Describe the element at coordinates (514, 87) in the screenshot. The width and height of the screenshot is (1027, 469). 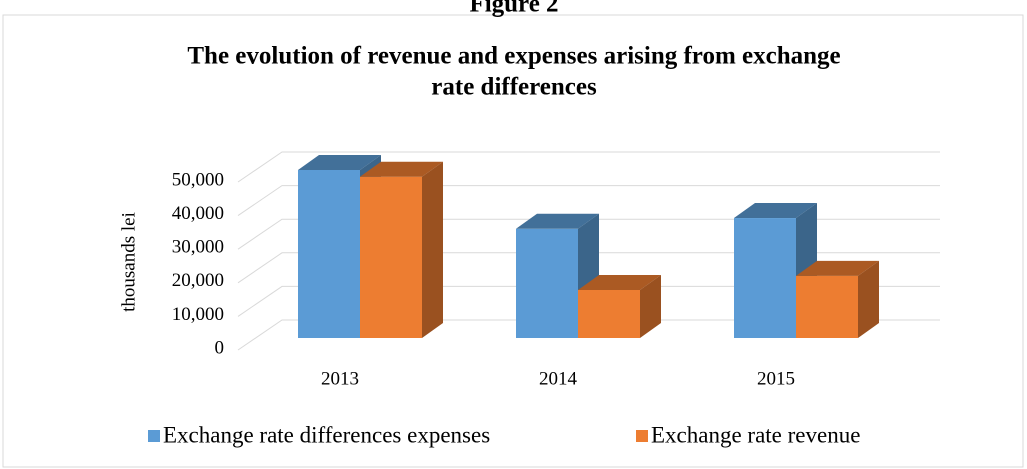
I see `chart-title: rate differences` at that location.